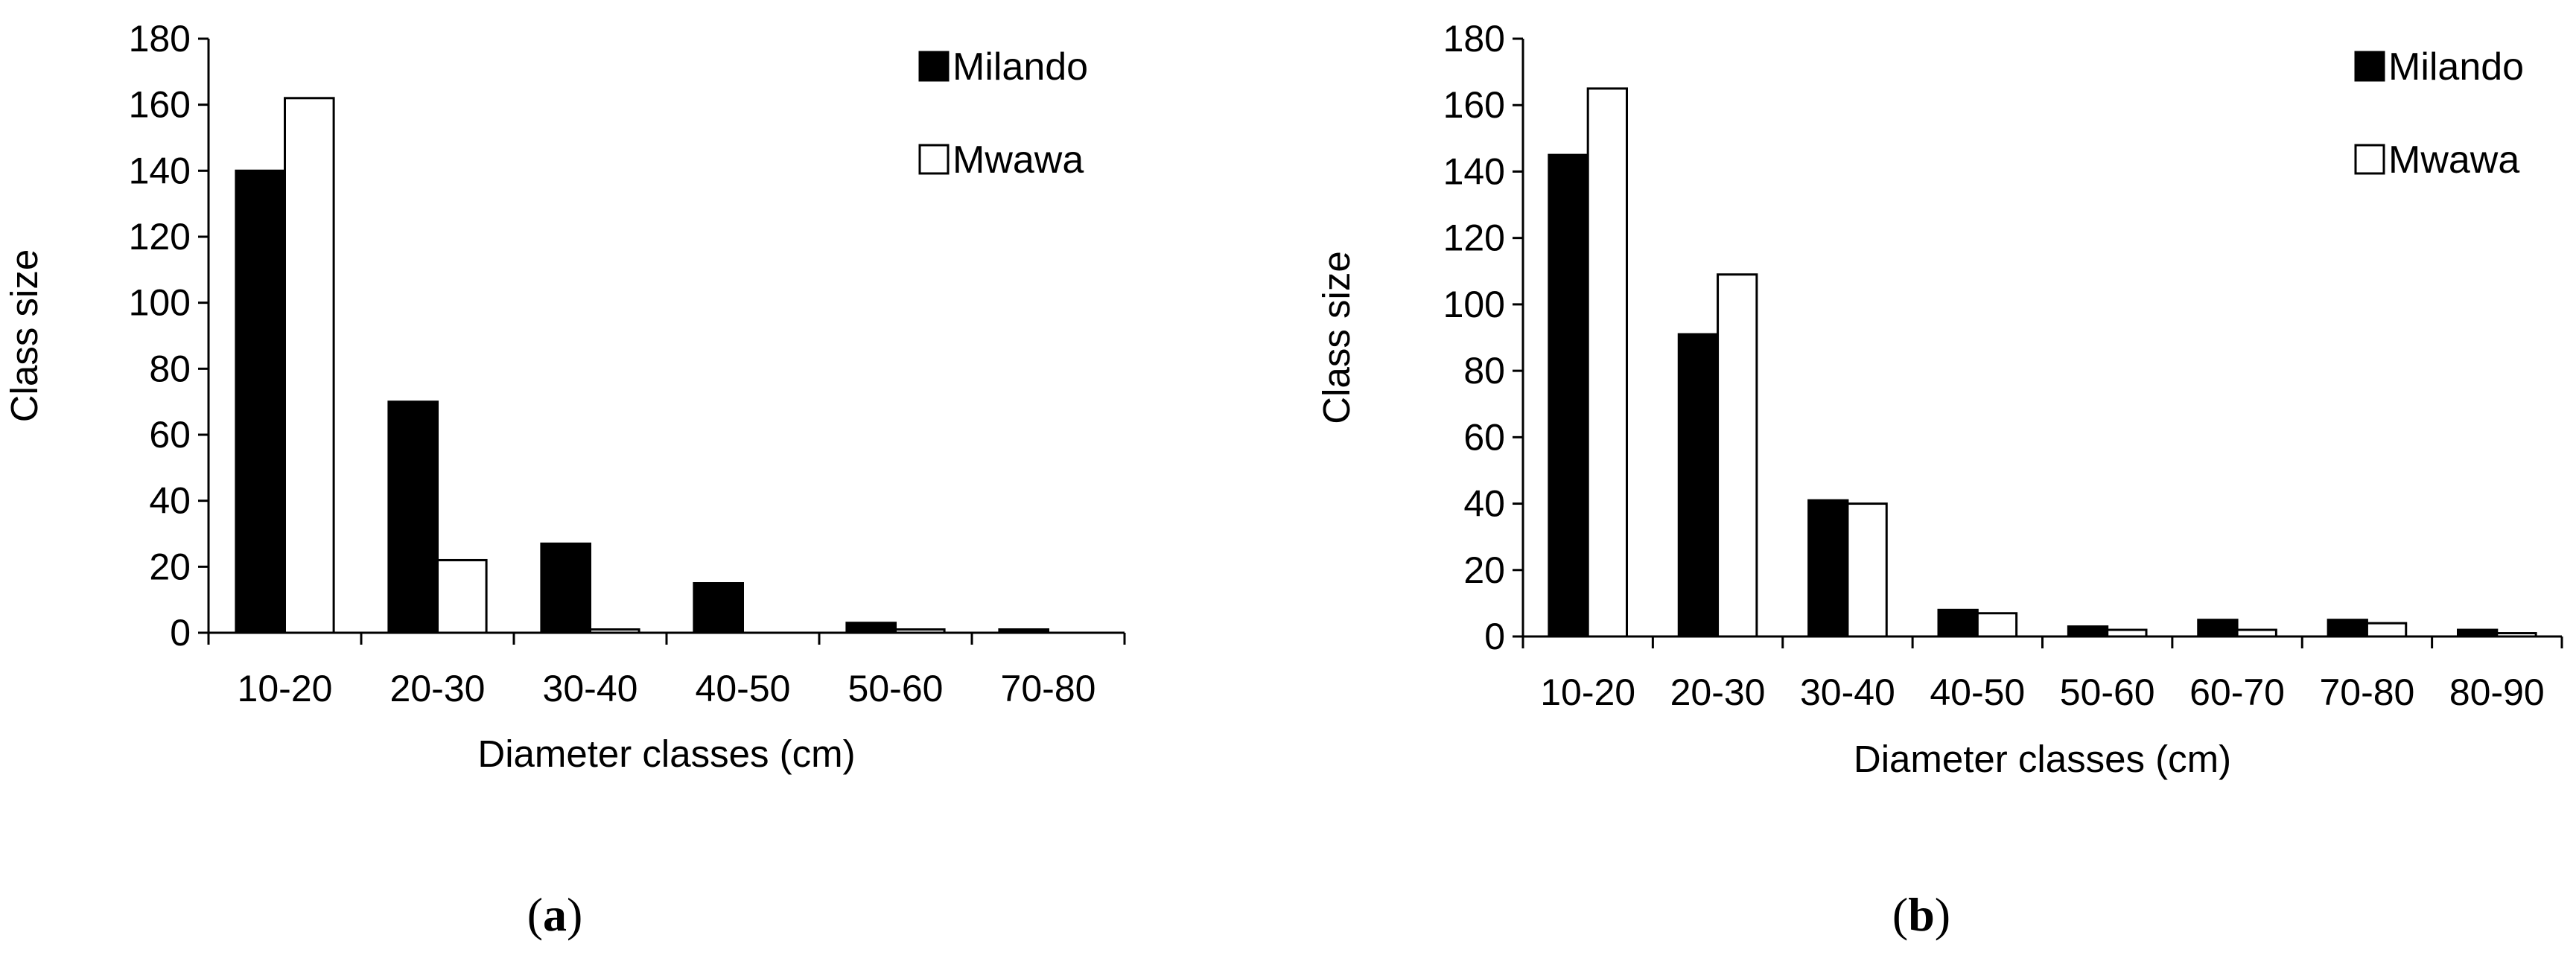  What do you see at coordinates (2237, 692) in the screenshot?
I see `x-tick-label: 60-70` at bounding box center [2237, 692].